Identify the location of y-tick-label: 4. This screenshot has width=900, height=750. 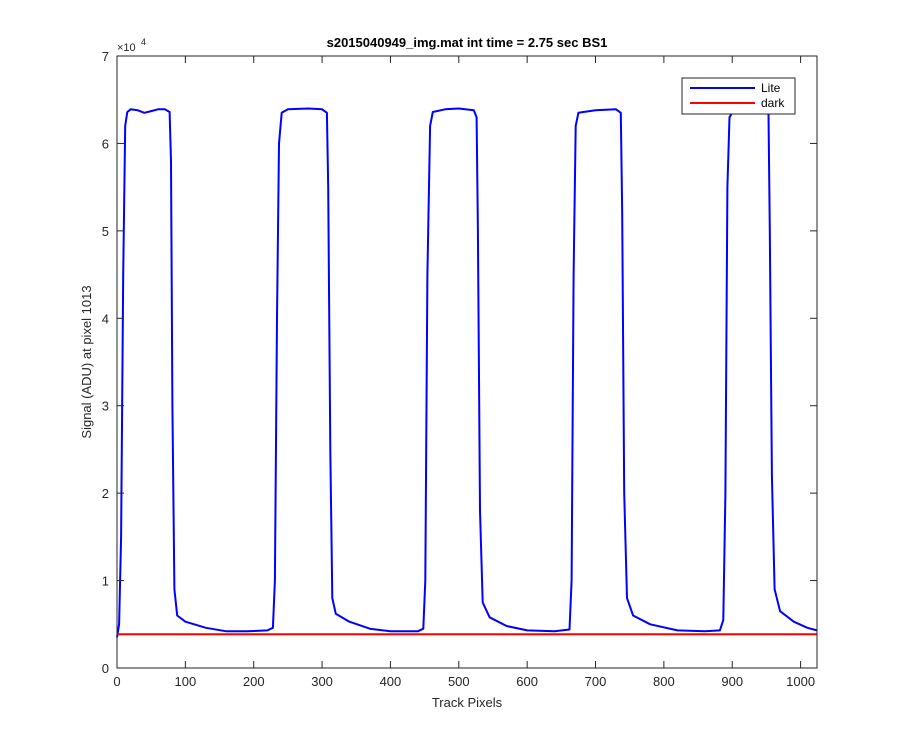
(105, 318).